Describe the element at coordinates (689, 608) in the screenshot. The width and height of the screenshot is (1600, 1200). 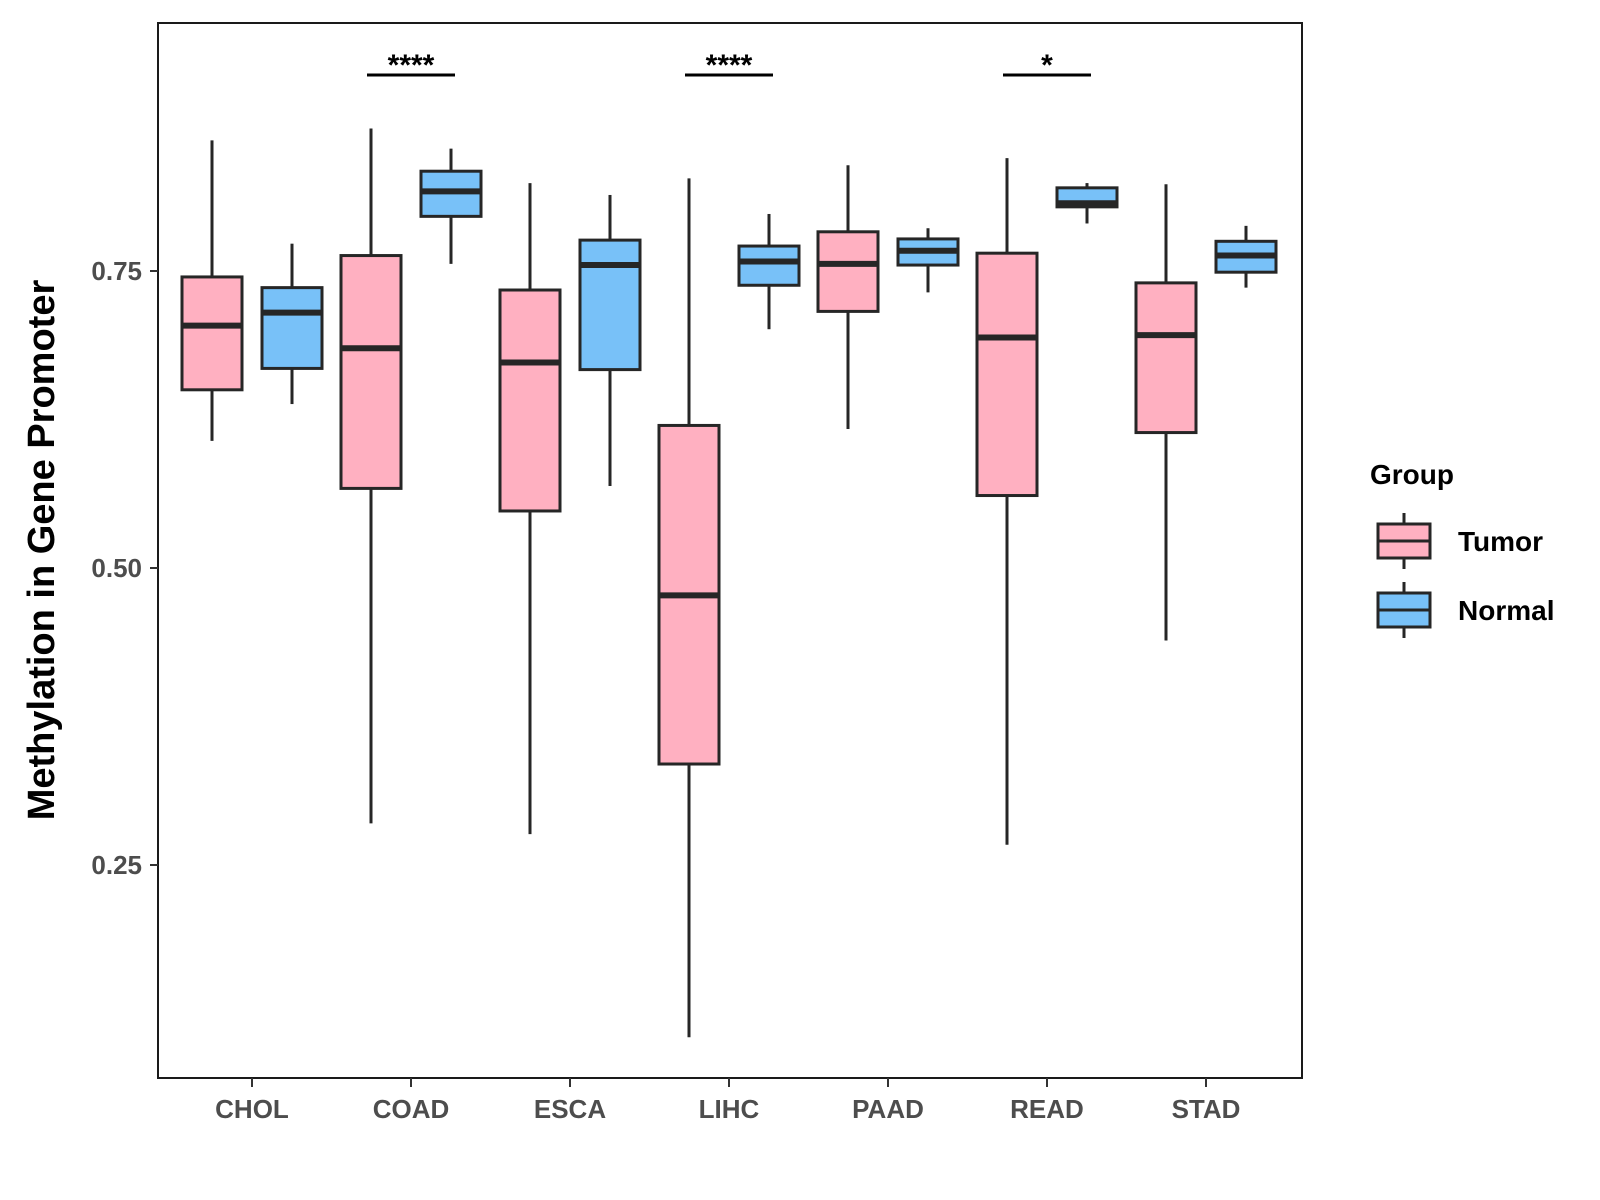
I see `box-lihc-tumor` at that location.